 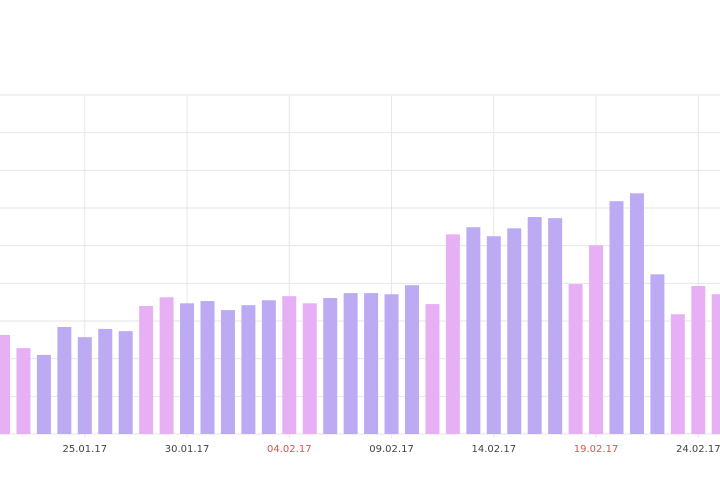 What do you see at coordinates (187, 449) in the screenshot?
I see `x-tick-label: 30.01.17` at bounding box center [187, 449].